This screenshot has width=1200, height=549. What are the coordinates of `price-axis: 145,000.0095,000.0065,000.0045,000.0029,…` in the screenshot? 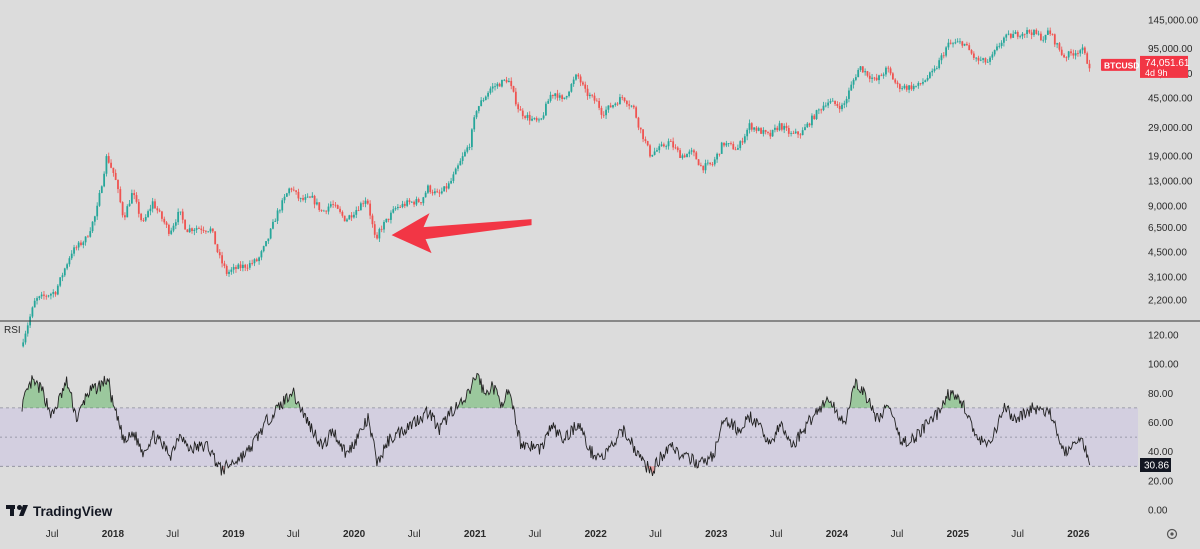 It's located at (1149, 161).